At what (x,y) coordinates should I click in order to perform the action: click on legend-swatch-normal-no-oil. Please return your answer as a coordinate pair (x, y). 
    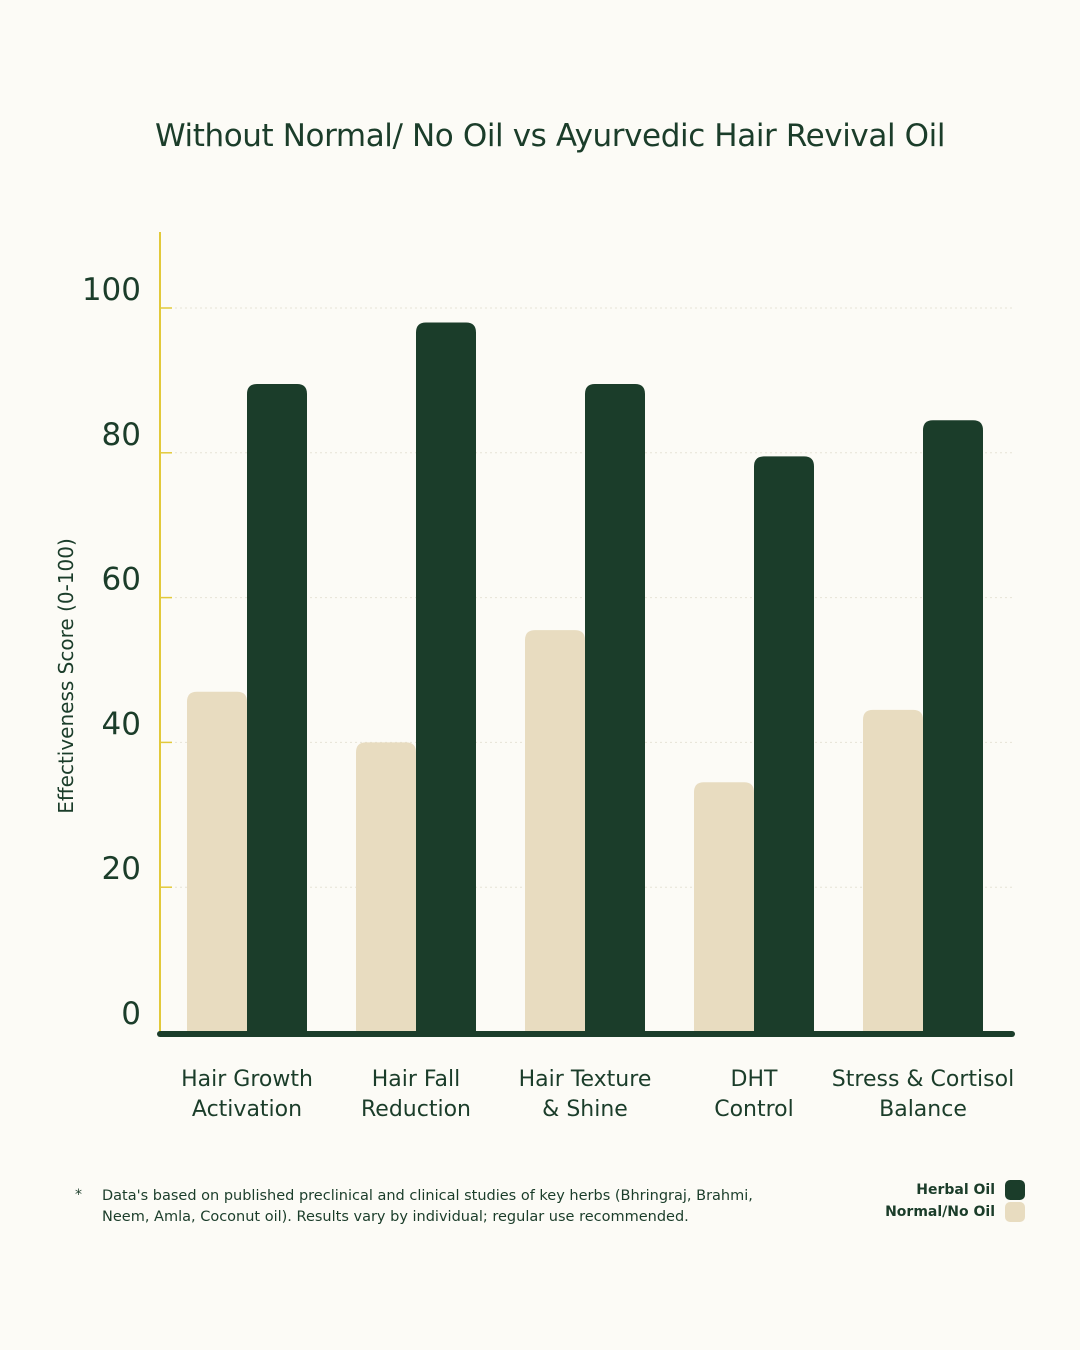
    Looking at the image, I should click on (1015, 1212).